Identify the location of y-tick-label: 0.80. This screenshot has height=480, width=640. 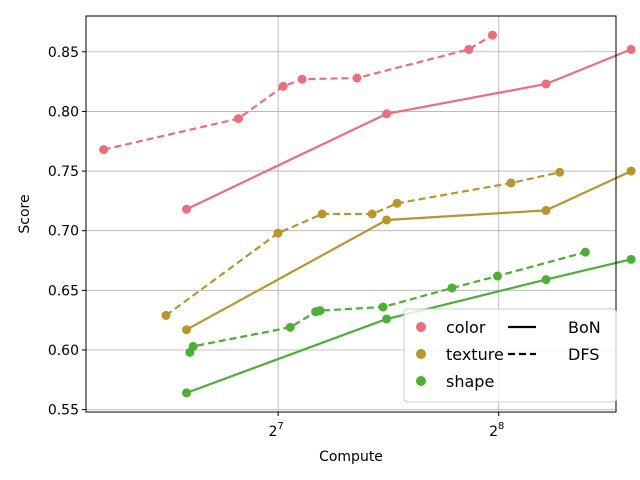
(63, 112).